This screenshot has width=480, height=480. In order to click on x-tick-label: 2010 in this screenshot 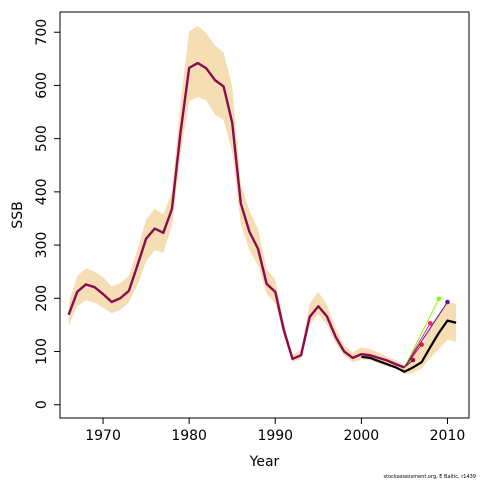, I will do `click(448, 436)`.